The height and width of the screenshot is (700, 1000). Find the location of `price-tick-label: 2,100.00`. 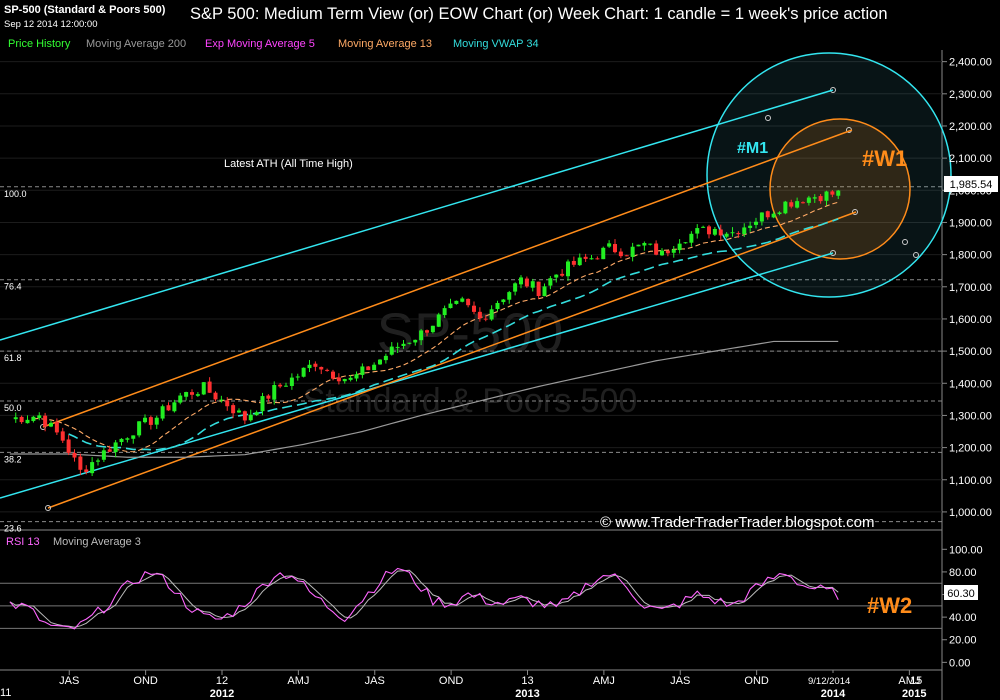

price-tick-label: 2,100.00 is located at coordinates (970, 159).